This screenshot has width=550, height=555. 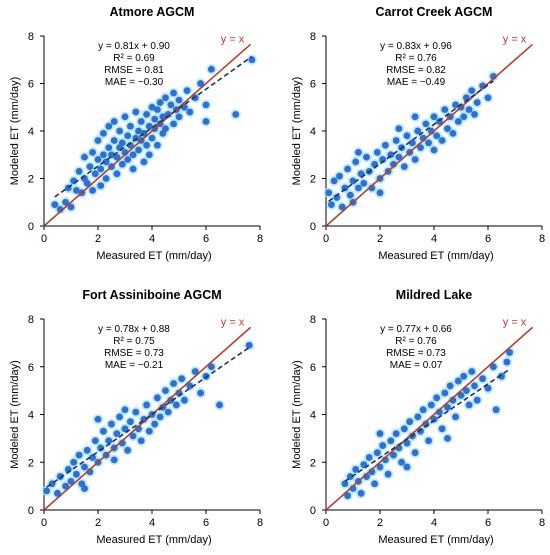 What do you see at coordinates (416, 58) in the screenshot?
I see `regression-stat: R² = 0.76` at bounding box center [416, 58].